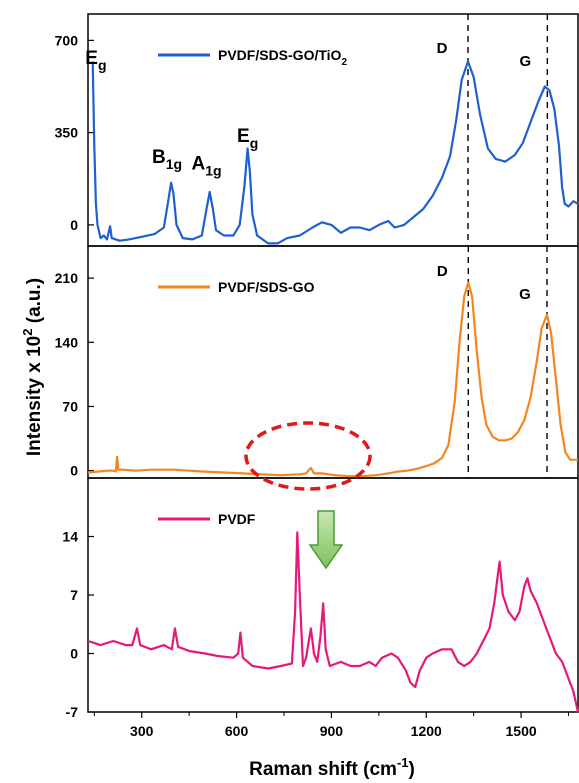 This screenshot has height=783, width=579. What do you see at coordinates (67, 40) in the screenshot?
I see `y-tick-label: 700` at bounding box center [67, 40].